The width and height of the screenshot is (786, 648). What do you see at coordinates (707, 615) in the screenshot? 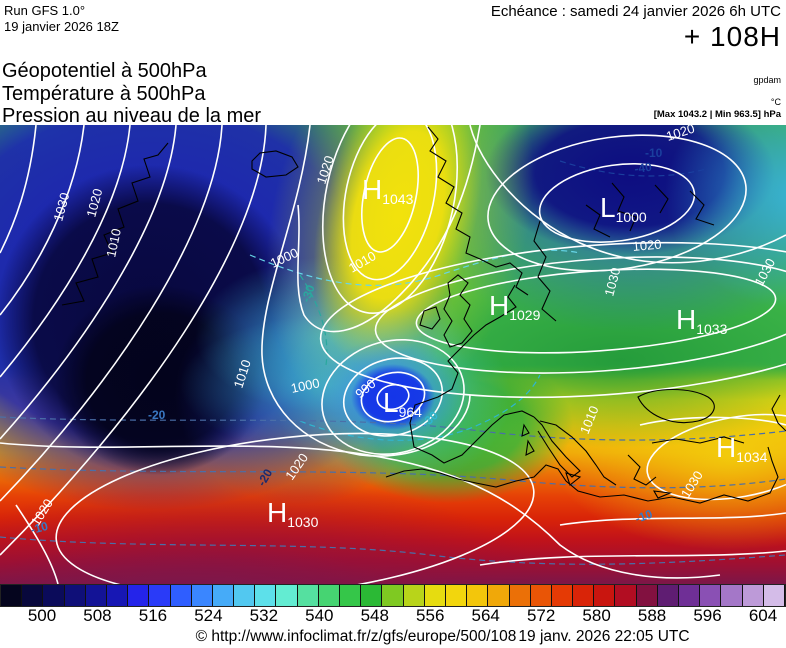
I see `scale-tick-label: 596` at bounding box center [707, 615].